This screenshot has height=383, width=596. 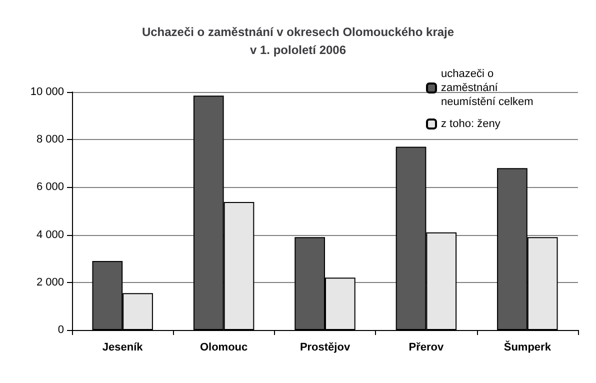 I want to click on chart-title: Uchazeči o zaměstnání v okresech Olomouckého kraje v 1. pololetí 2006, so click(x=298, y=41).